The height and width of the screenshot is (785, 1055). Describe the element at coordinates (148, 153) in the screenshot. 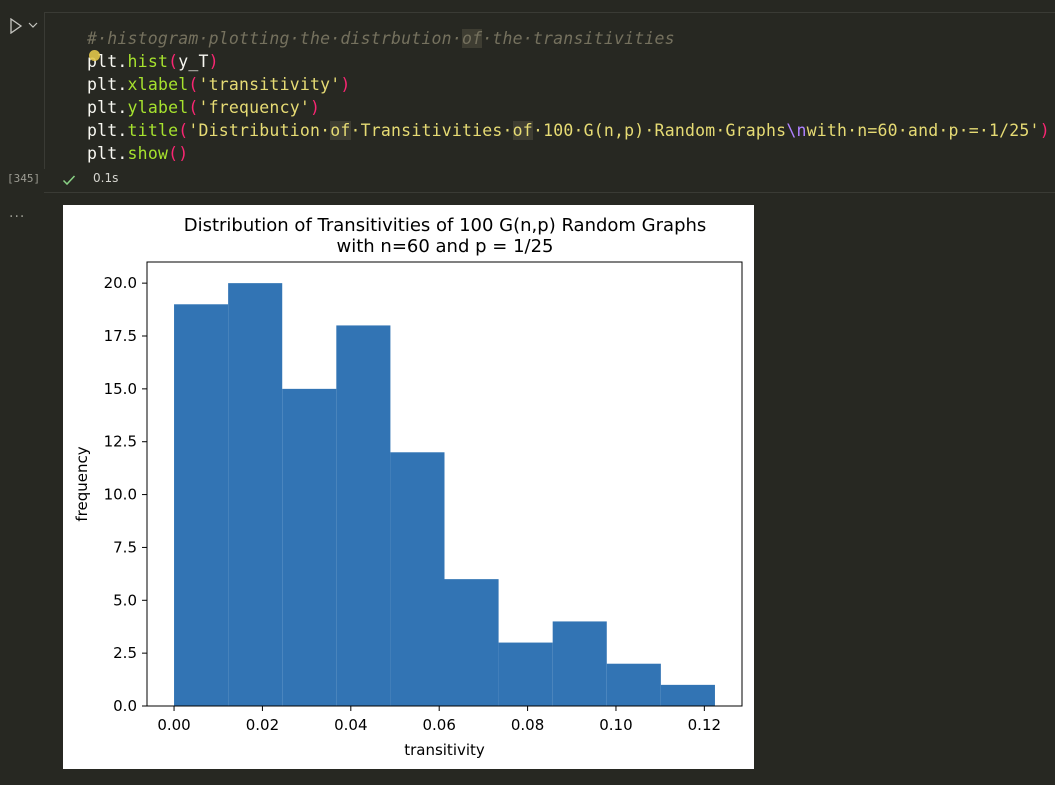

I see `code-token: show` at that location.